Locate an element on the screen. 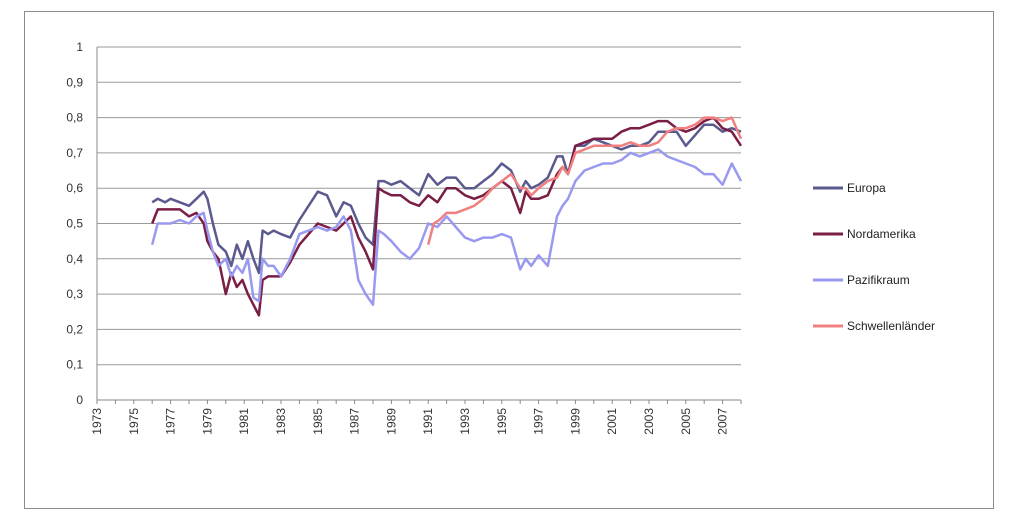  y-tick-label: 0,3 is located at coordinates (74, 294).